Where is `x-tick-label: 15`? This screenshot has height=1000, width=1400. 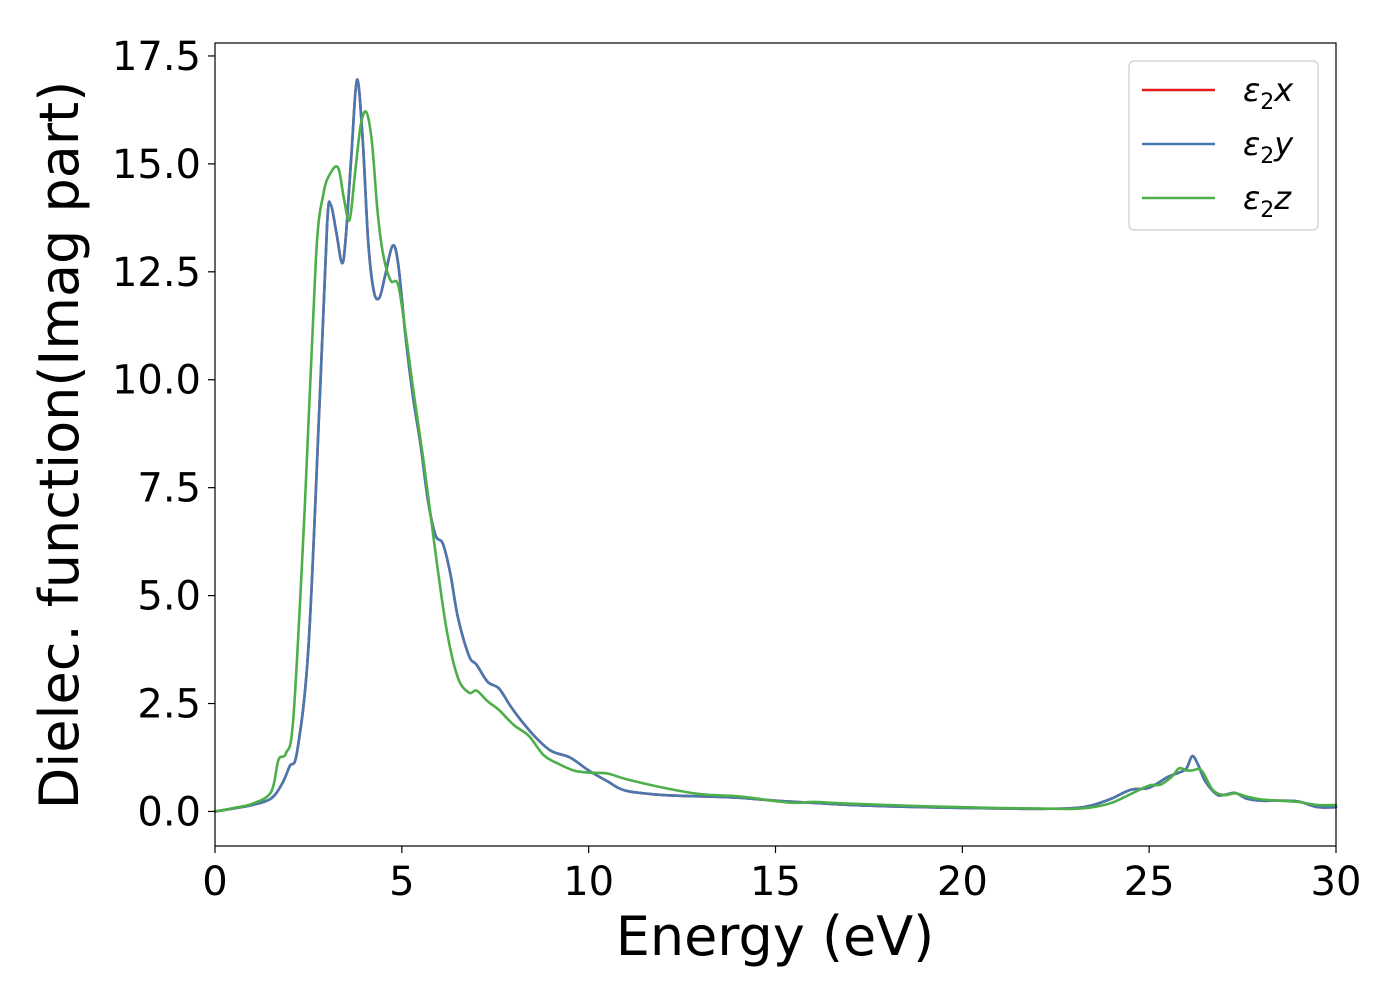 x-tick-label: 15 is located at coordinates (775, 882).